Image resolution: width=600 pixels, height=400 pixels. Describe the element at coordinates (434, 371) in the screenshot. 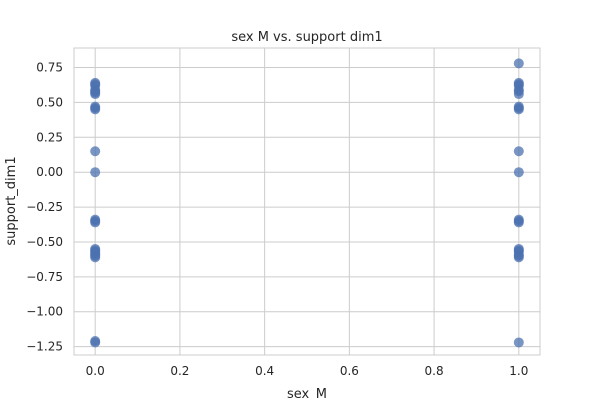

I see `x-tick-label: 0.8` at that location.